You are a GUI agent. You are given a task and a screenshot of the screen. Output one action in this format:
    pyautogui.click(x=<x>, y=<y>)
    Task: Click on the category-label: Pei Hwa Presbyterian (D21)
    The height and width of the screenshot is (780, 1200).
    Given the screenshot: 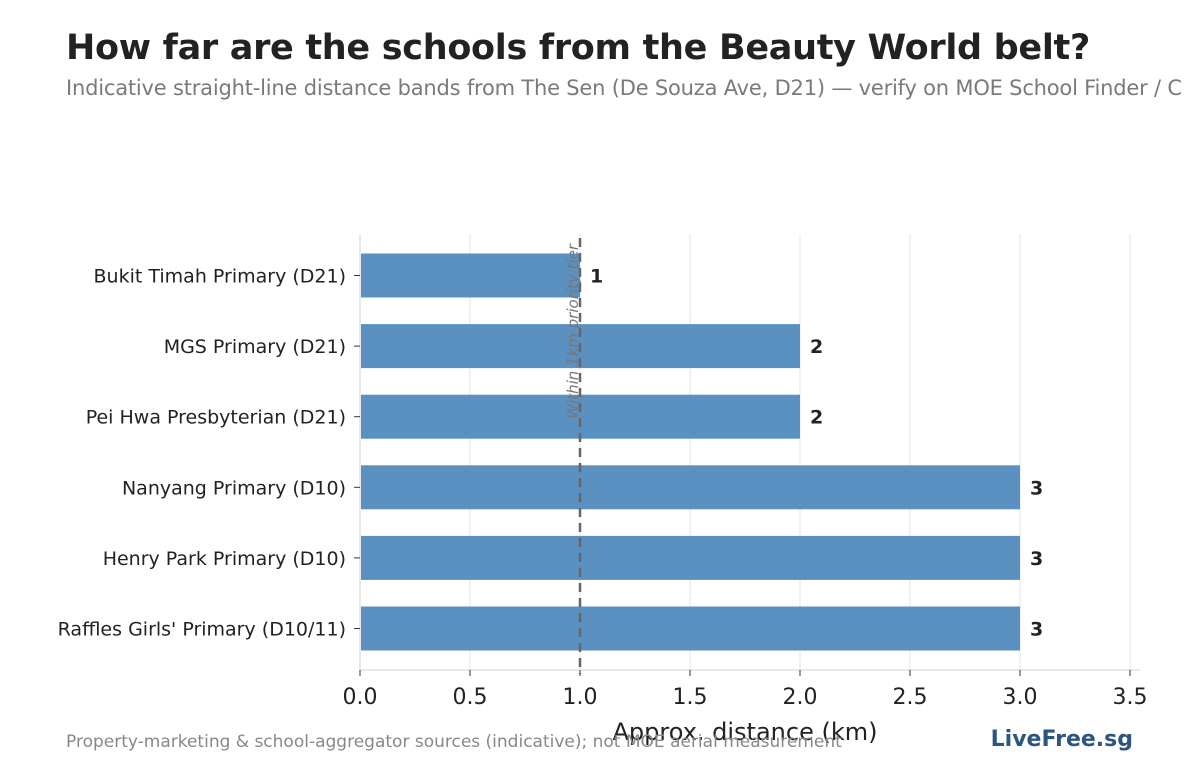 What is the action you would take?
    pyautogui.click(x=216, y=418)
    